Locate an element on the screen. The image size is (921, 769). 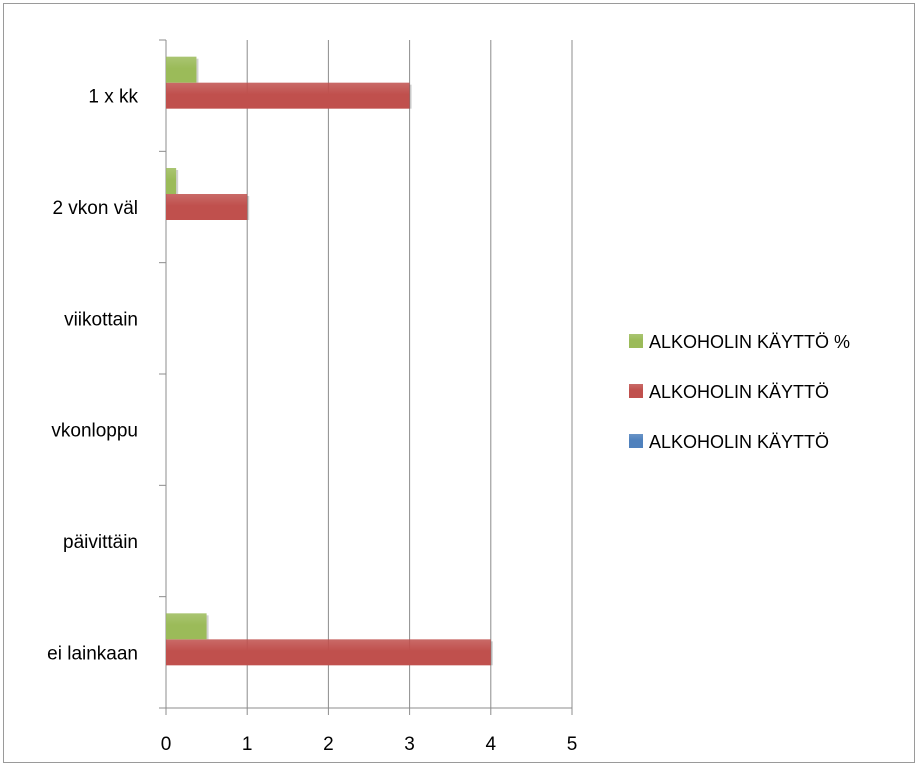
x-tick-label: 4 is located at coordinates (491, 744).